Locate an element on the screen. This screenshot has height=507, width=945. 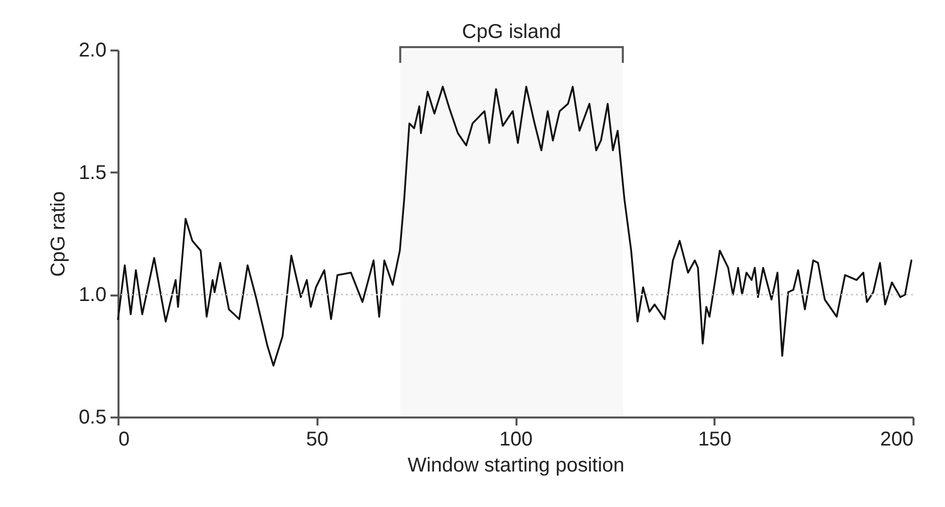
band-label: CpG island is located at coordinates (511, 32).